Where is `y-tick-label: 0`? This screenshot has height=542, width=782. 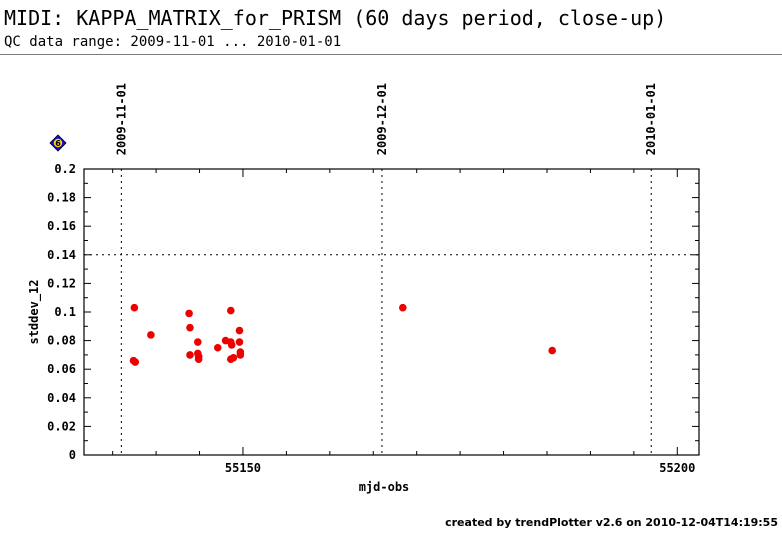
y-tick-label: 0 is located at coordinates (72, 455).